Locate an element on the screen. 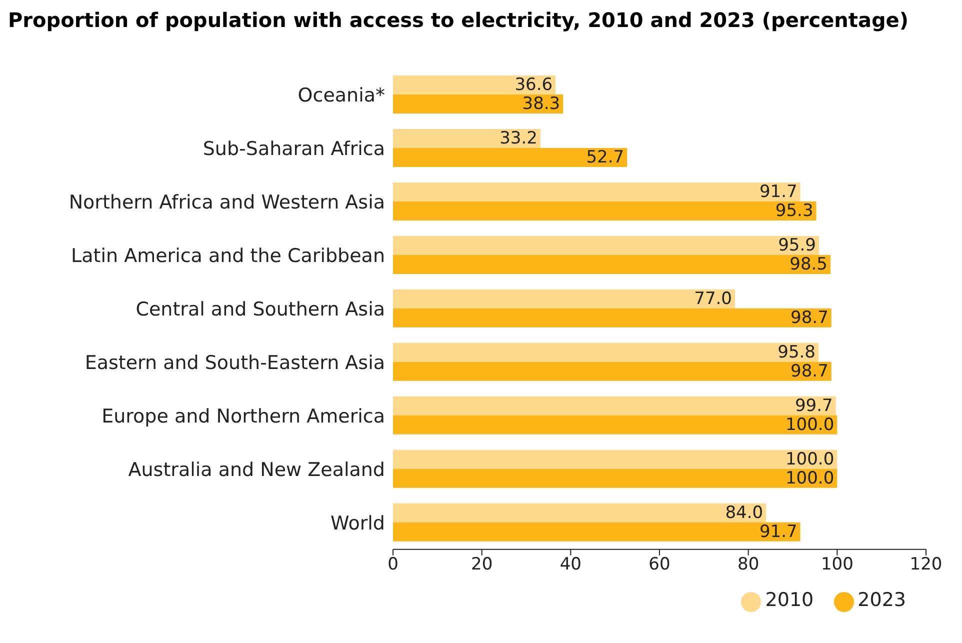  x-tick-label: 100 is located at coordinates (837, 564).